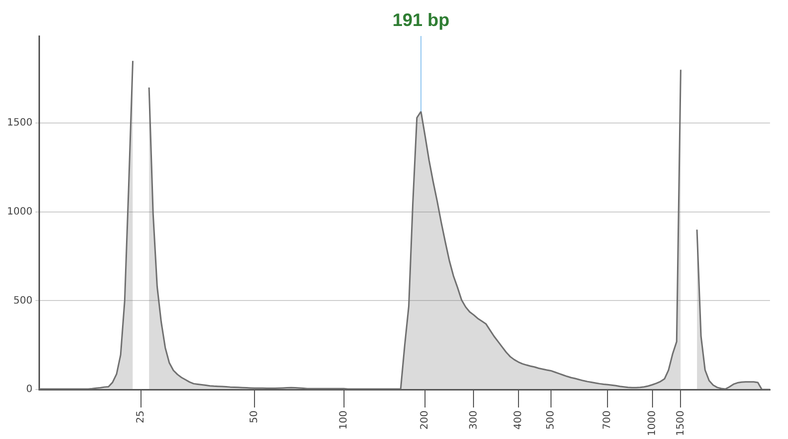  What do you see at coordinates (608, 420) in the screenshot?
I see `x-tick-label: 700` at bounding box center [608, 420].